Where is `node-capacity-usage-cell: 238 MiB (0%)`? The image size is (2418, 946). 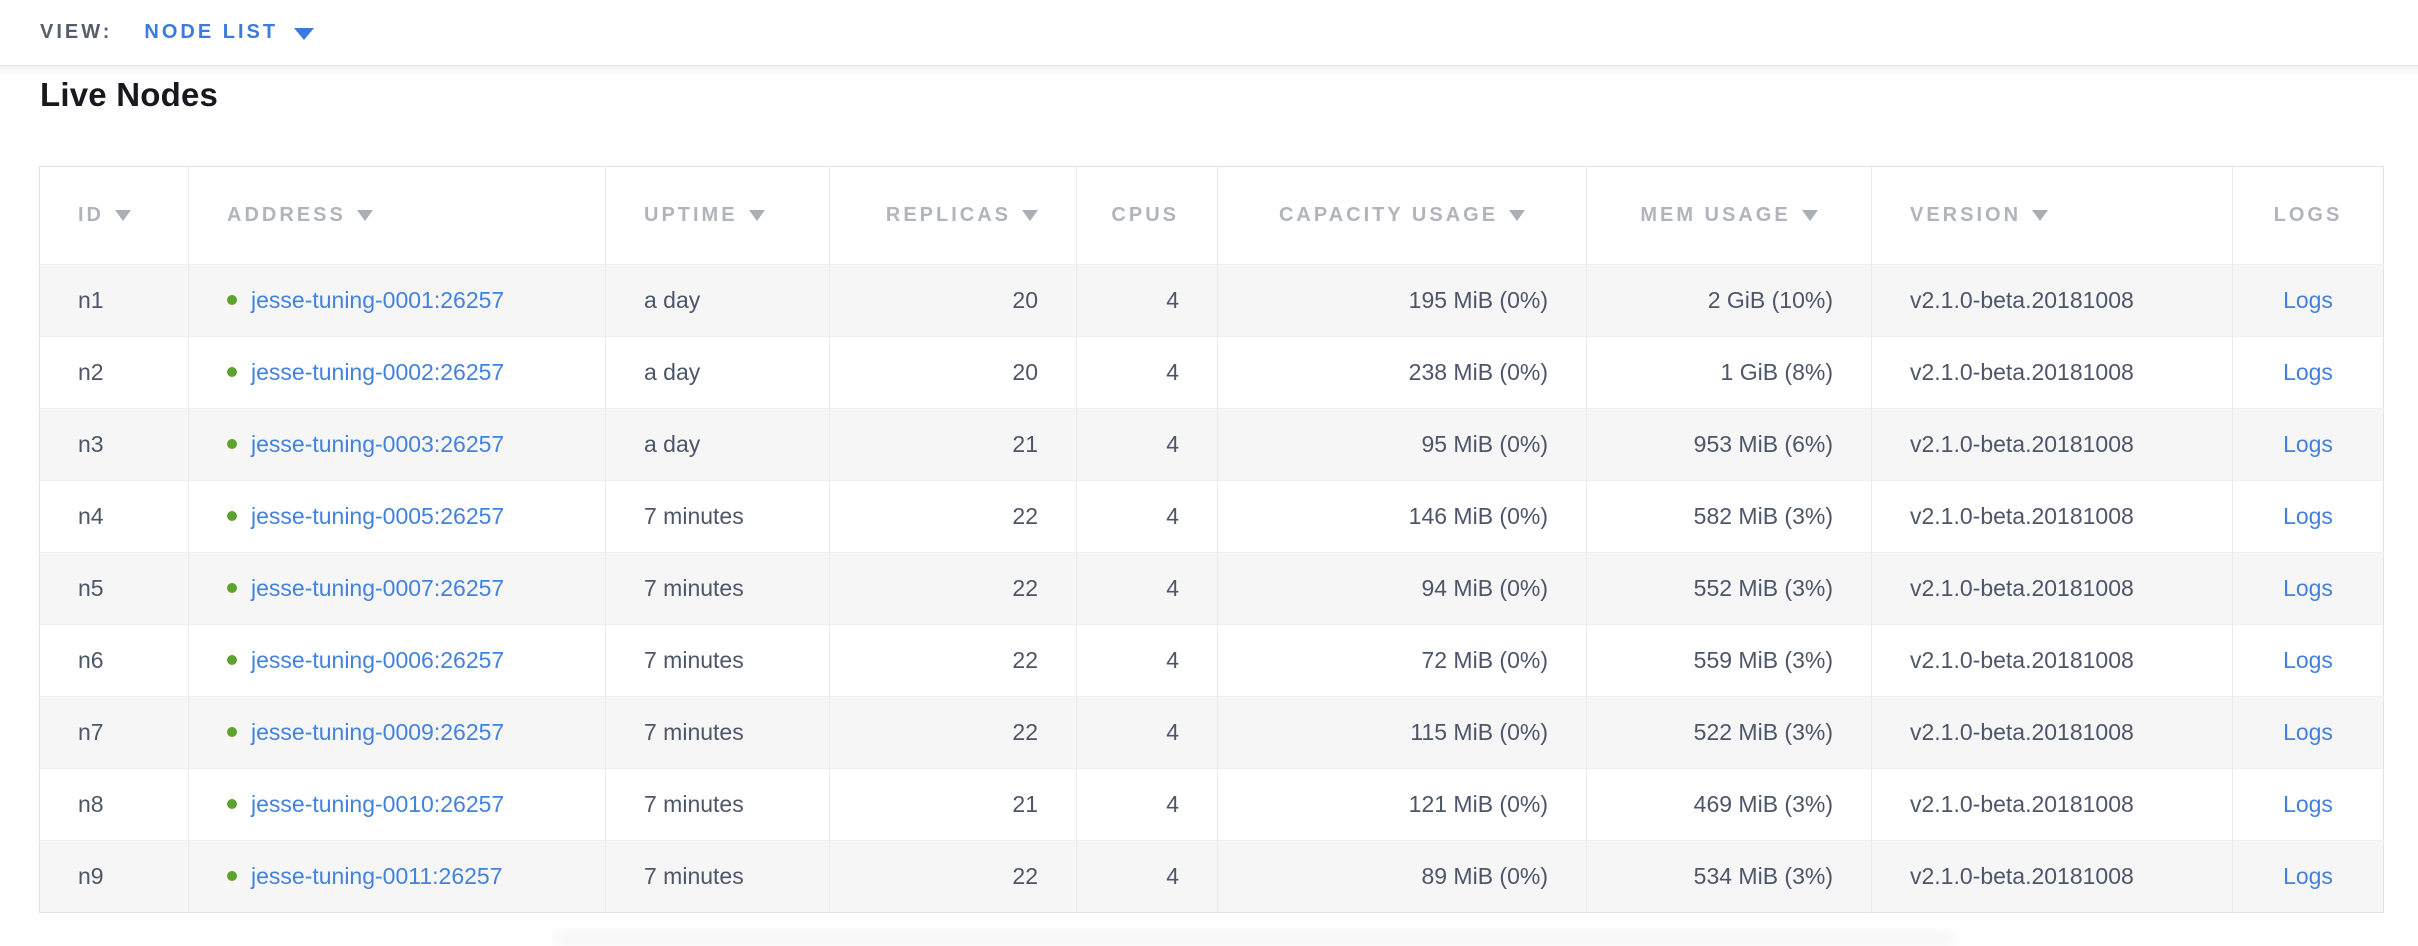
node-capacity-usage-cell: 238 MiB (0%) is located at coordinates (1402, 372).